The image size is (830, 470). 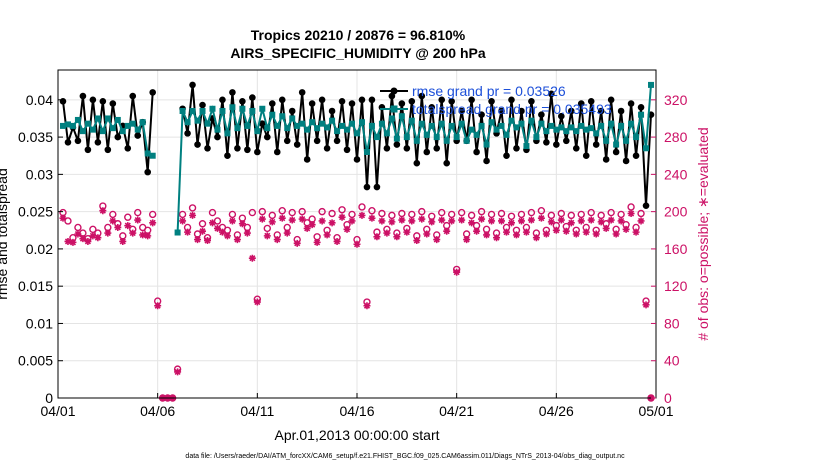 I want to click on x-tick-label: 04/11, so click(x=257, y=411).